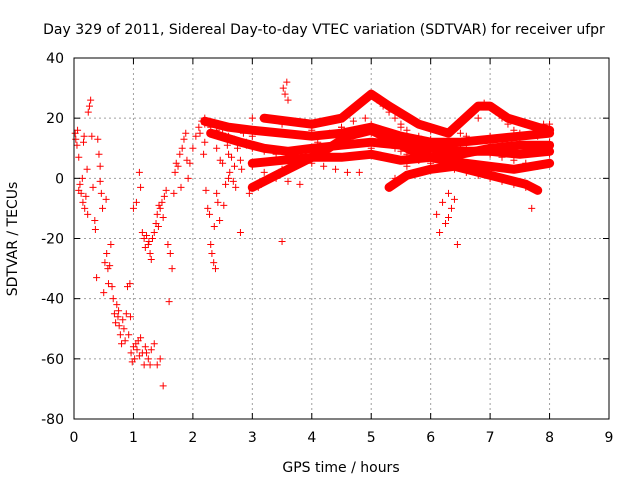  I want to click on x-tick-label: 6, so click(430, 438).